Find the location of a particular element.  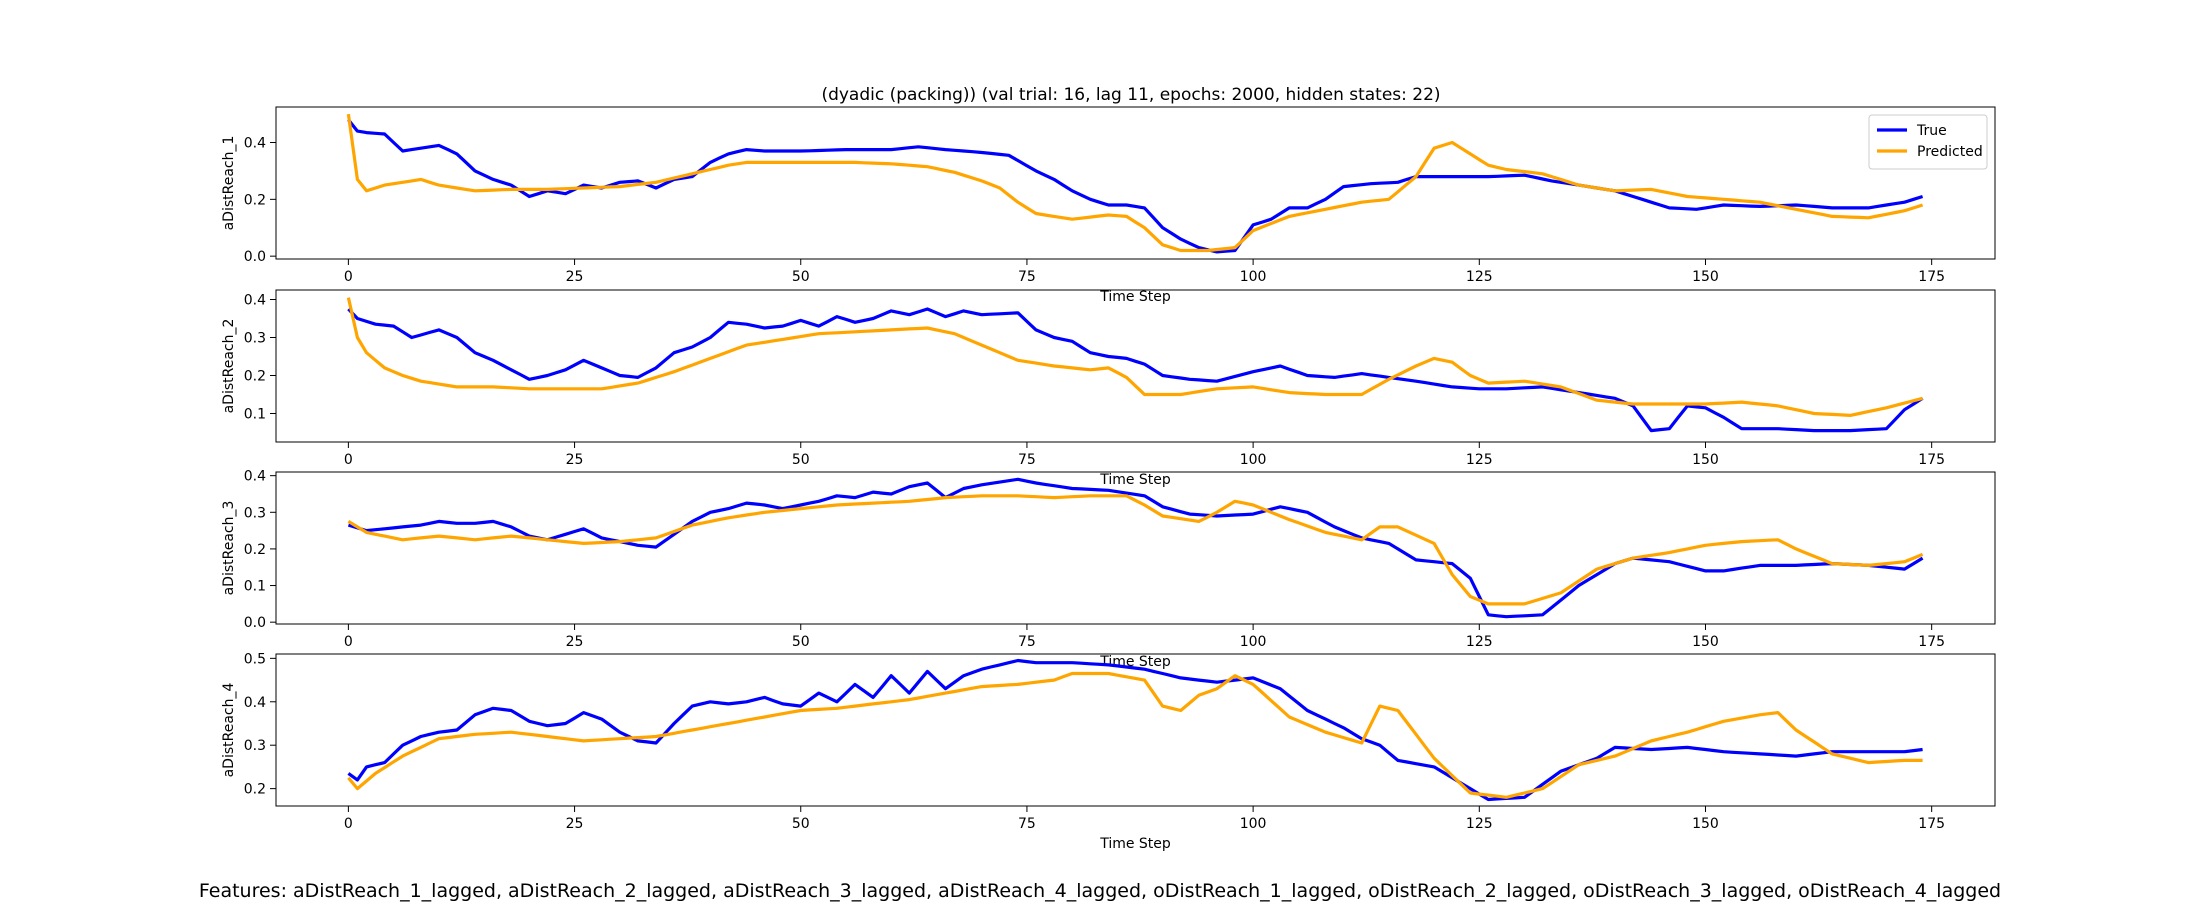

legend: True Predicted is located at coordinates (1928, 142).